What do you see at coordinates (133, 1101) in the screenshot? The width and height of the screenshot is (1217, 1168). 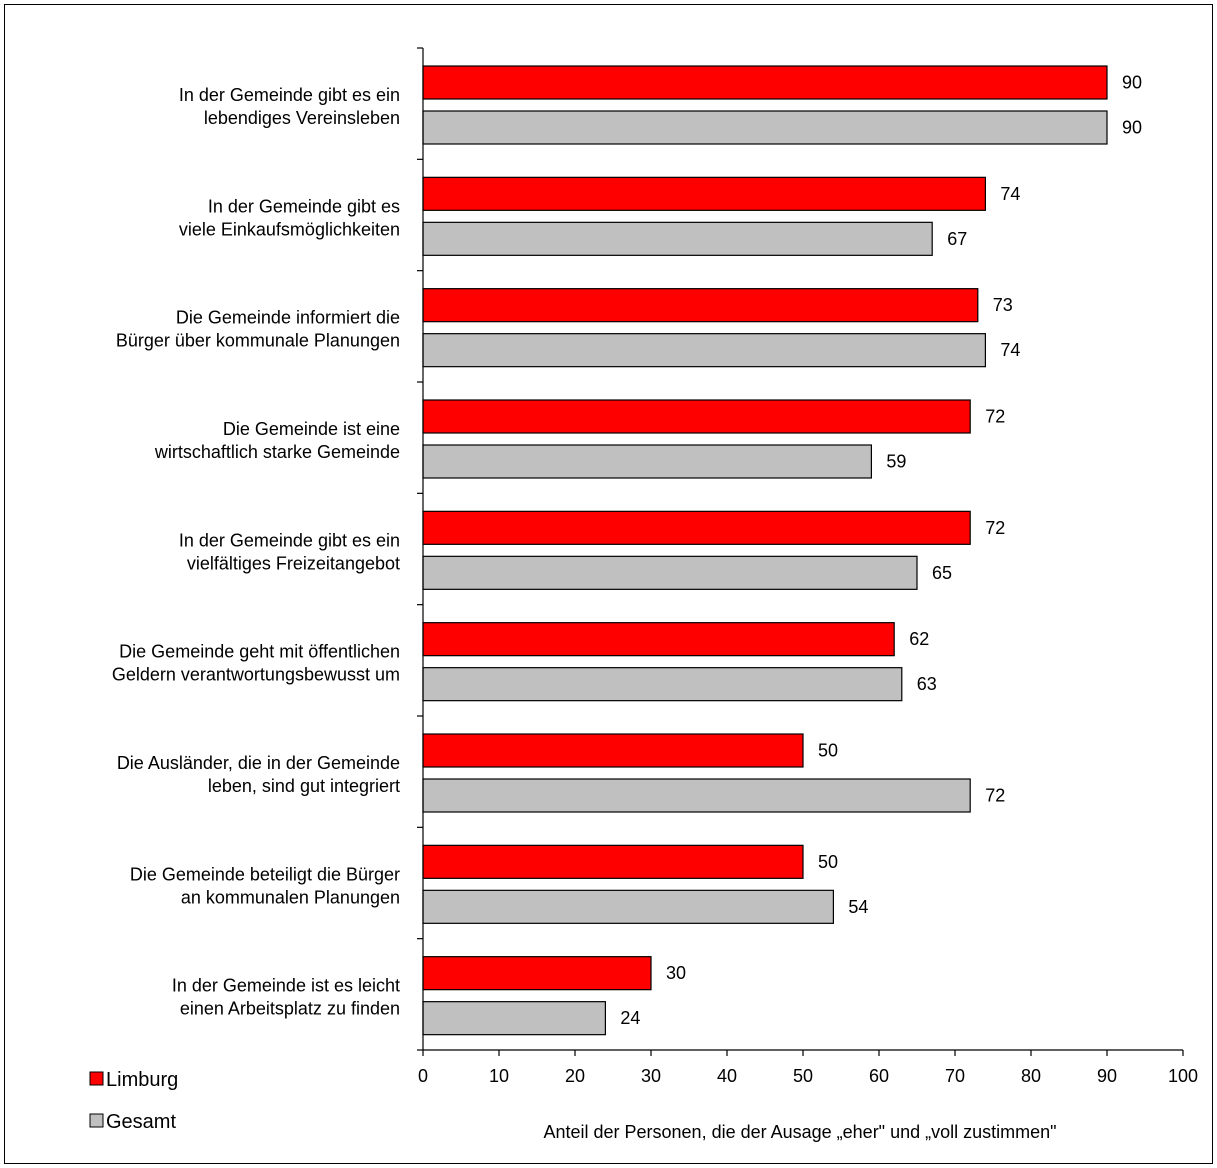 I see `legend: Limburg Gesamt` at bounding box center [133, 1101].